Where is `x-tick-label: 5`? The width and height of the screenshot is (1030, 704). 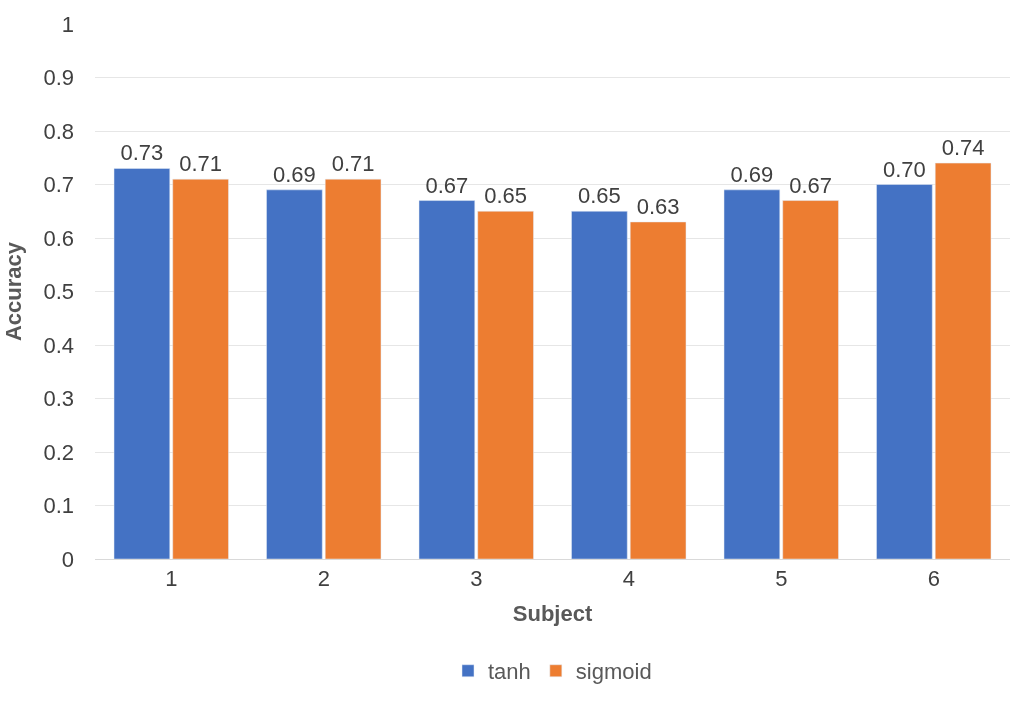
x-tick-label: 5 is located at coordinates (781, 579).